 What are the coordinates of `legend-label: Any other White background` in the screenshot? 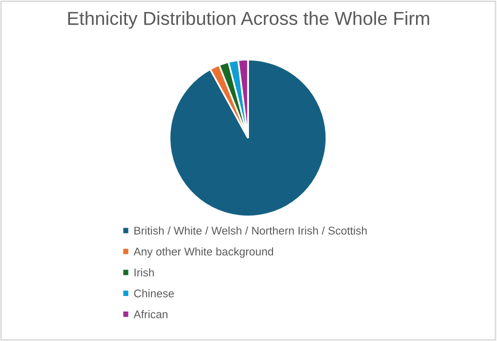 It's located at (204, 252).